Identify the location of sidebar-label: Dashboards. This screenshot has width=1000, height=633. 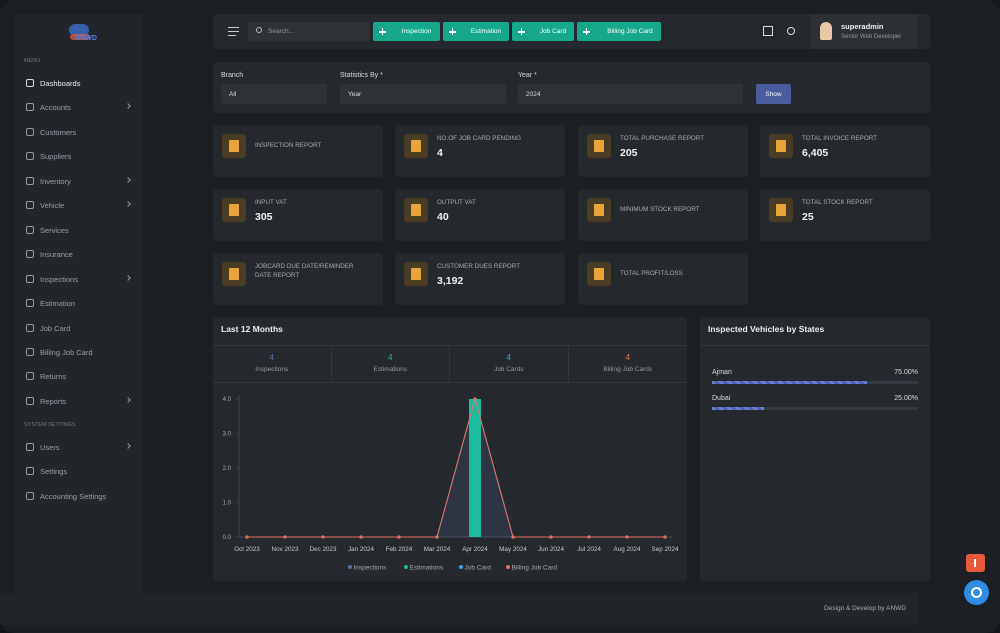
(60, 83).